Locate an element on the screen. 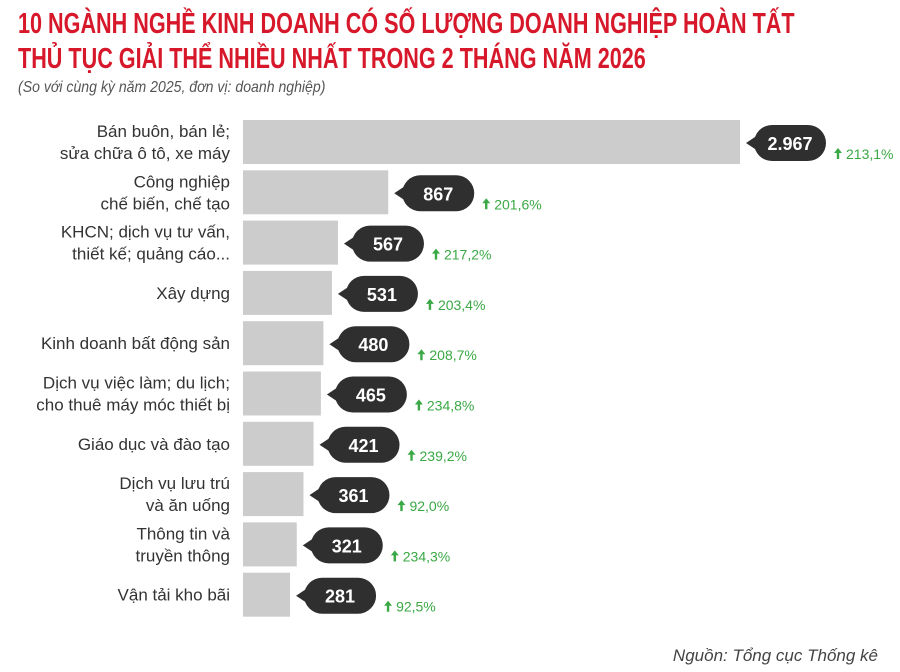 The height and width of the screenshot is (672, 900). growth-label: 213,1% is located at coordinates (869, 154).